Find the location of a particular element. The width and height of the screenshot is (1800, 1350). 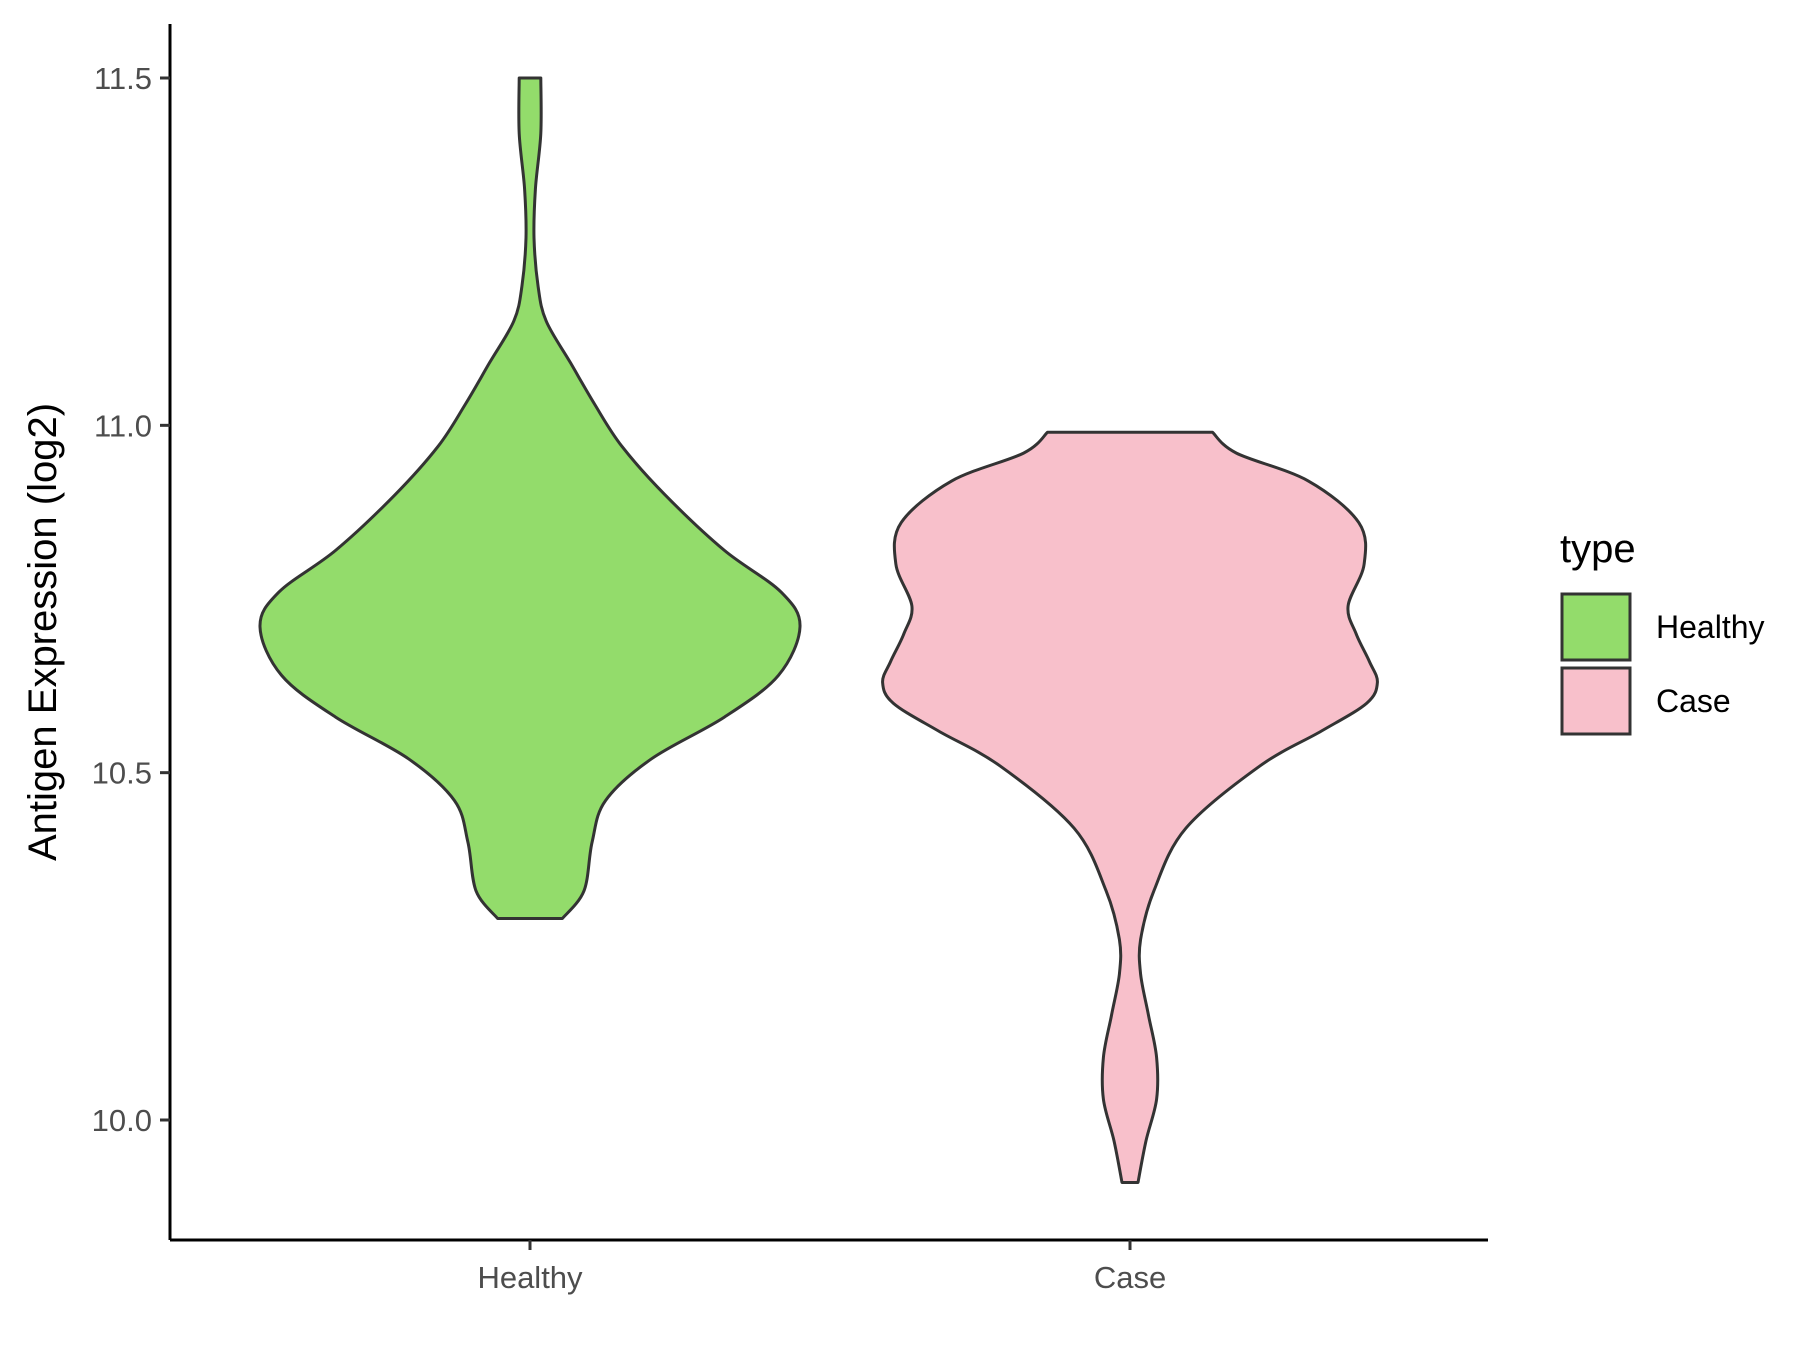

x-tick-label: Case is located at coordinates (1130, 1277).